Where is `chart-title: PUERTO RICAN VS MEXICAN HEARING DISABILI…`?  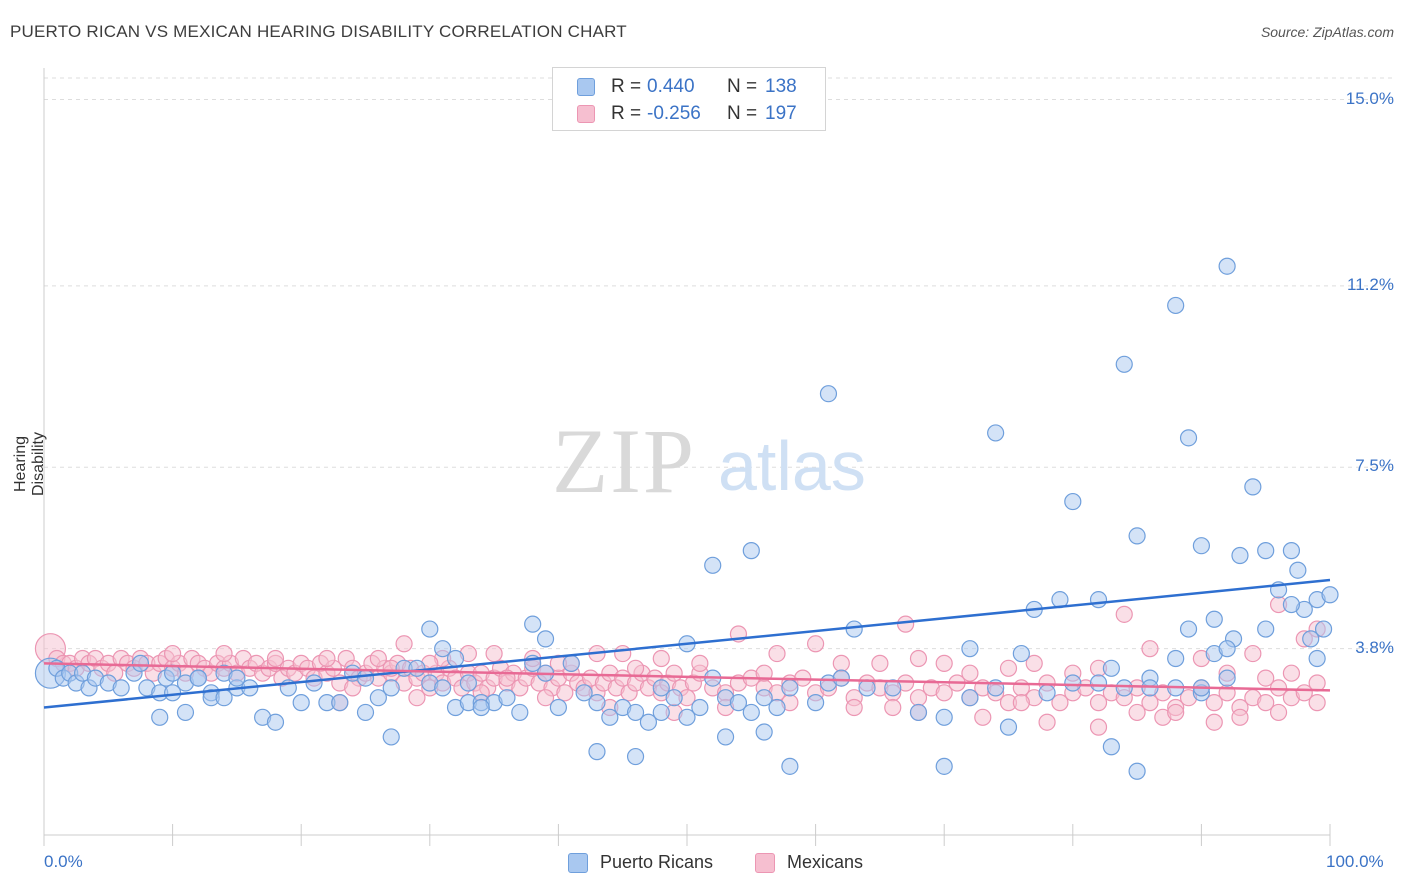 chart-title: PUERTO RICAN VS MEXICAN HEARING DISABILI… is located at coordinates (318, 31).